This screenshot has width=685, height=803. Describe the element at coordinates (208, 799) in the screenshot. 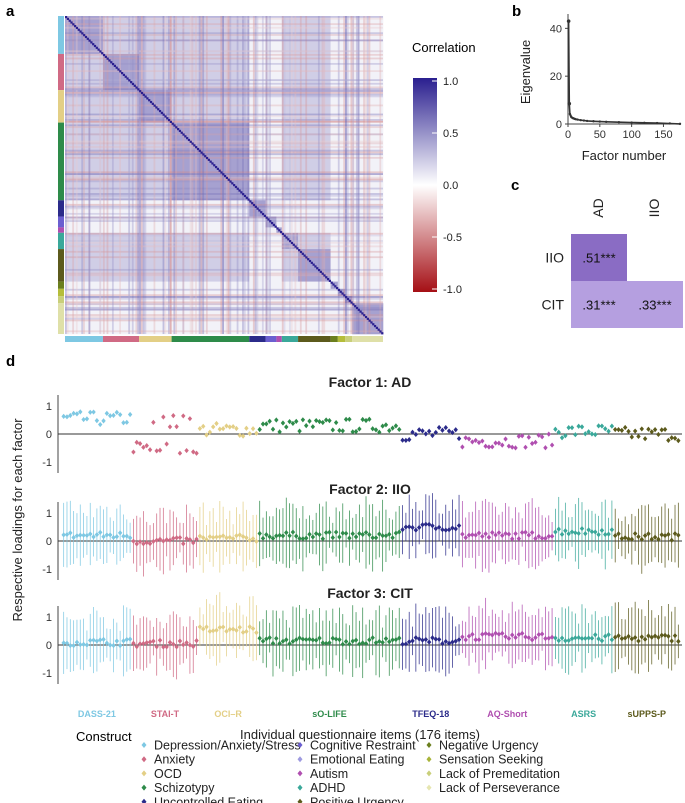

I see `legend-item-label: Uncontrolled Eating` at that location.